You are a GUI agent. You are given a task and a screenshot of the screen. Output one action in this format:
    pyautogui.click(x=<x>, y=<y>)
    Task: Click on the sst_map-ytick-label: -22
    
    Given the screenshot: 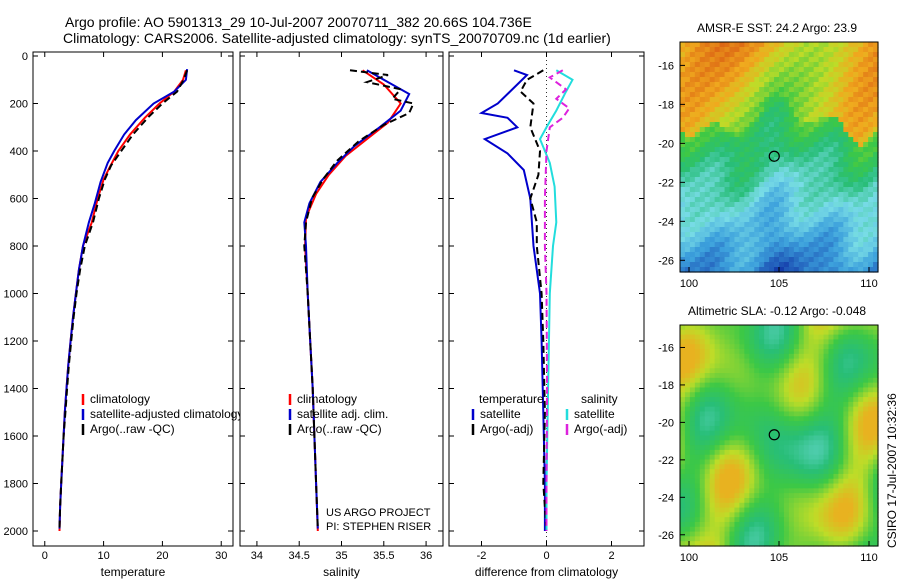 What is the action you would take?
    pyautogui.click(x=666, y=183)
    